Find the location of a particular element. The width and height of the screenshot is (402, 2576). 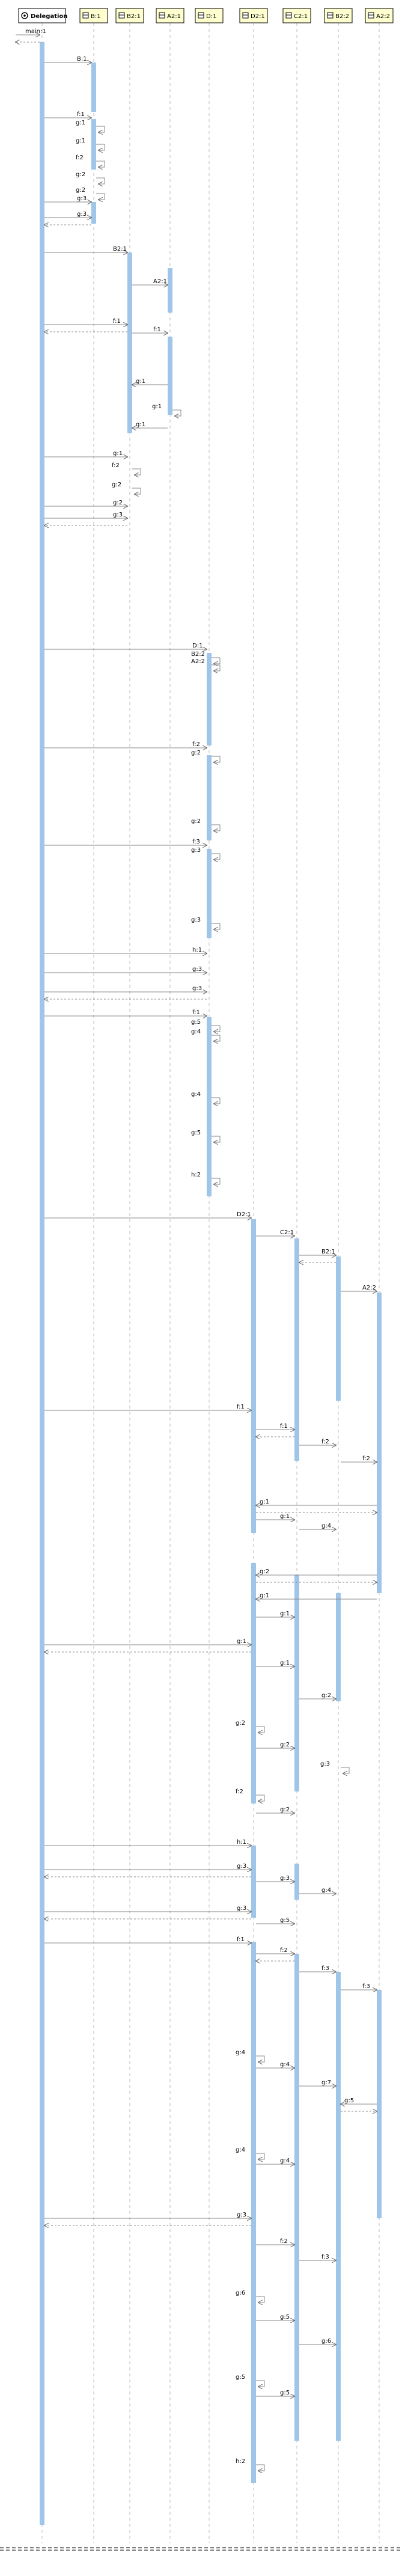

message-78: g:3 is located at coordinates (147, 2219).